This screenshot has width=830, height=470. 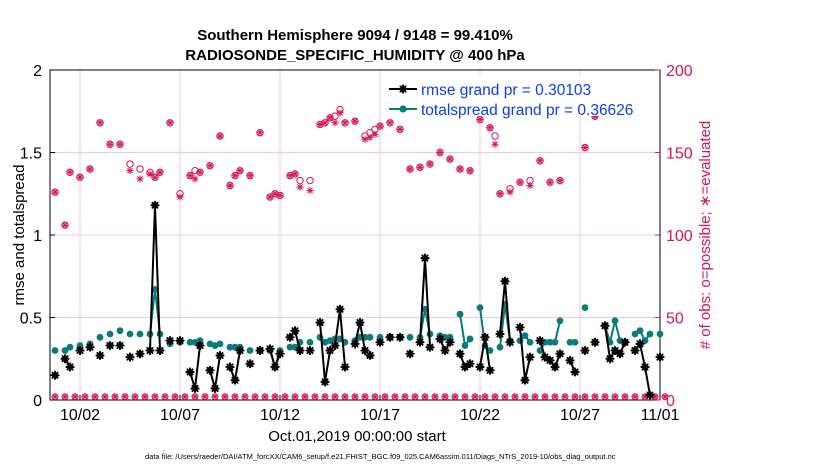 I want to click on y-tick-label: 0, so click(x=37, y=401).